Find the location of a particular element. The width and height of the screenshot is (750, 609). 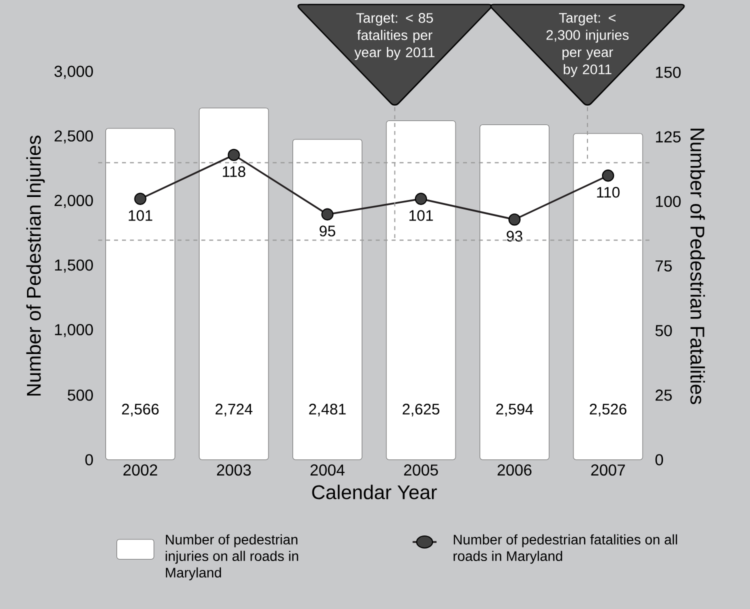

y2-tick-label: 0 is located at coordinates (659, 460).